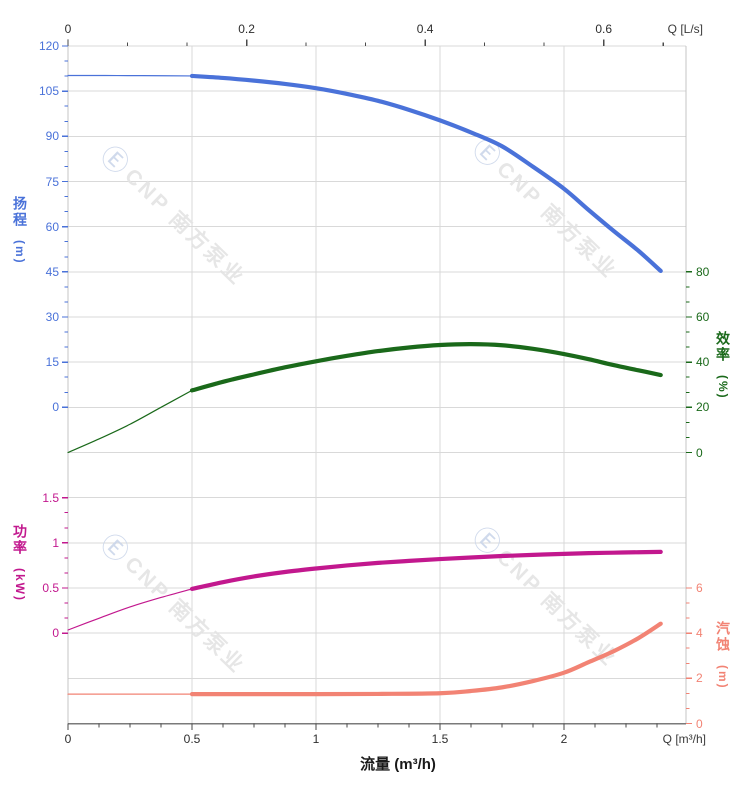 This screenshot has width=752, height=797. Describe the element at coordinates (723, 677) in the screenshot. I see `npsh-axis-unit: (m)` at that location.